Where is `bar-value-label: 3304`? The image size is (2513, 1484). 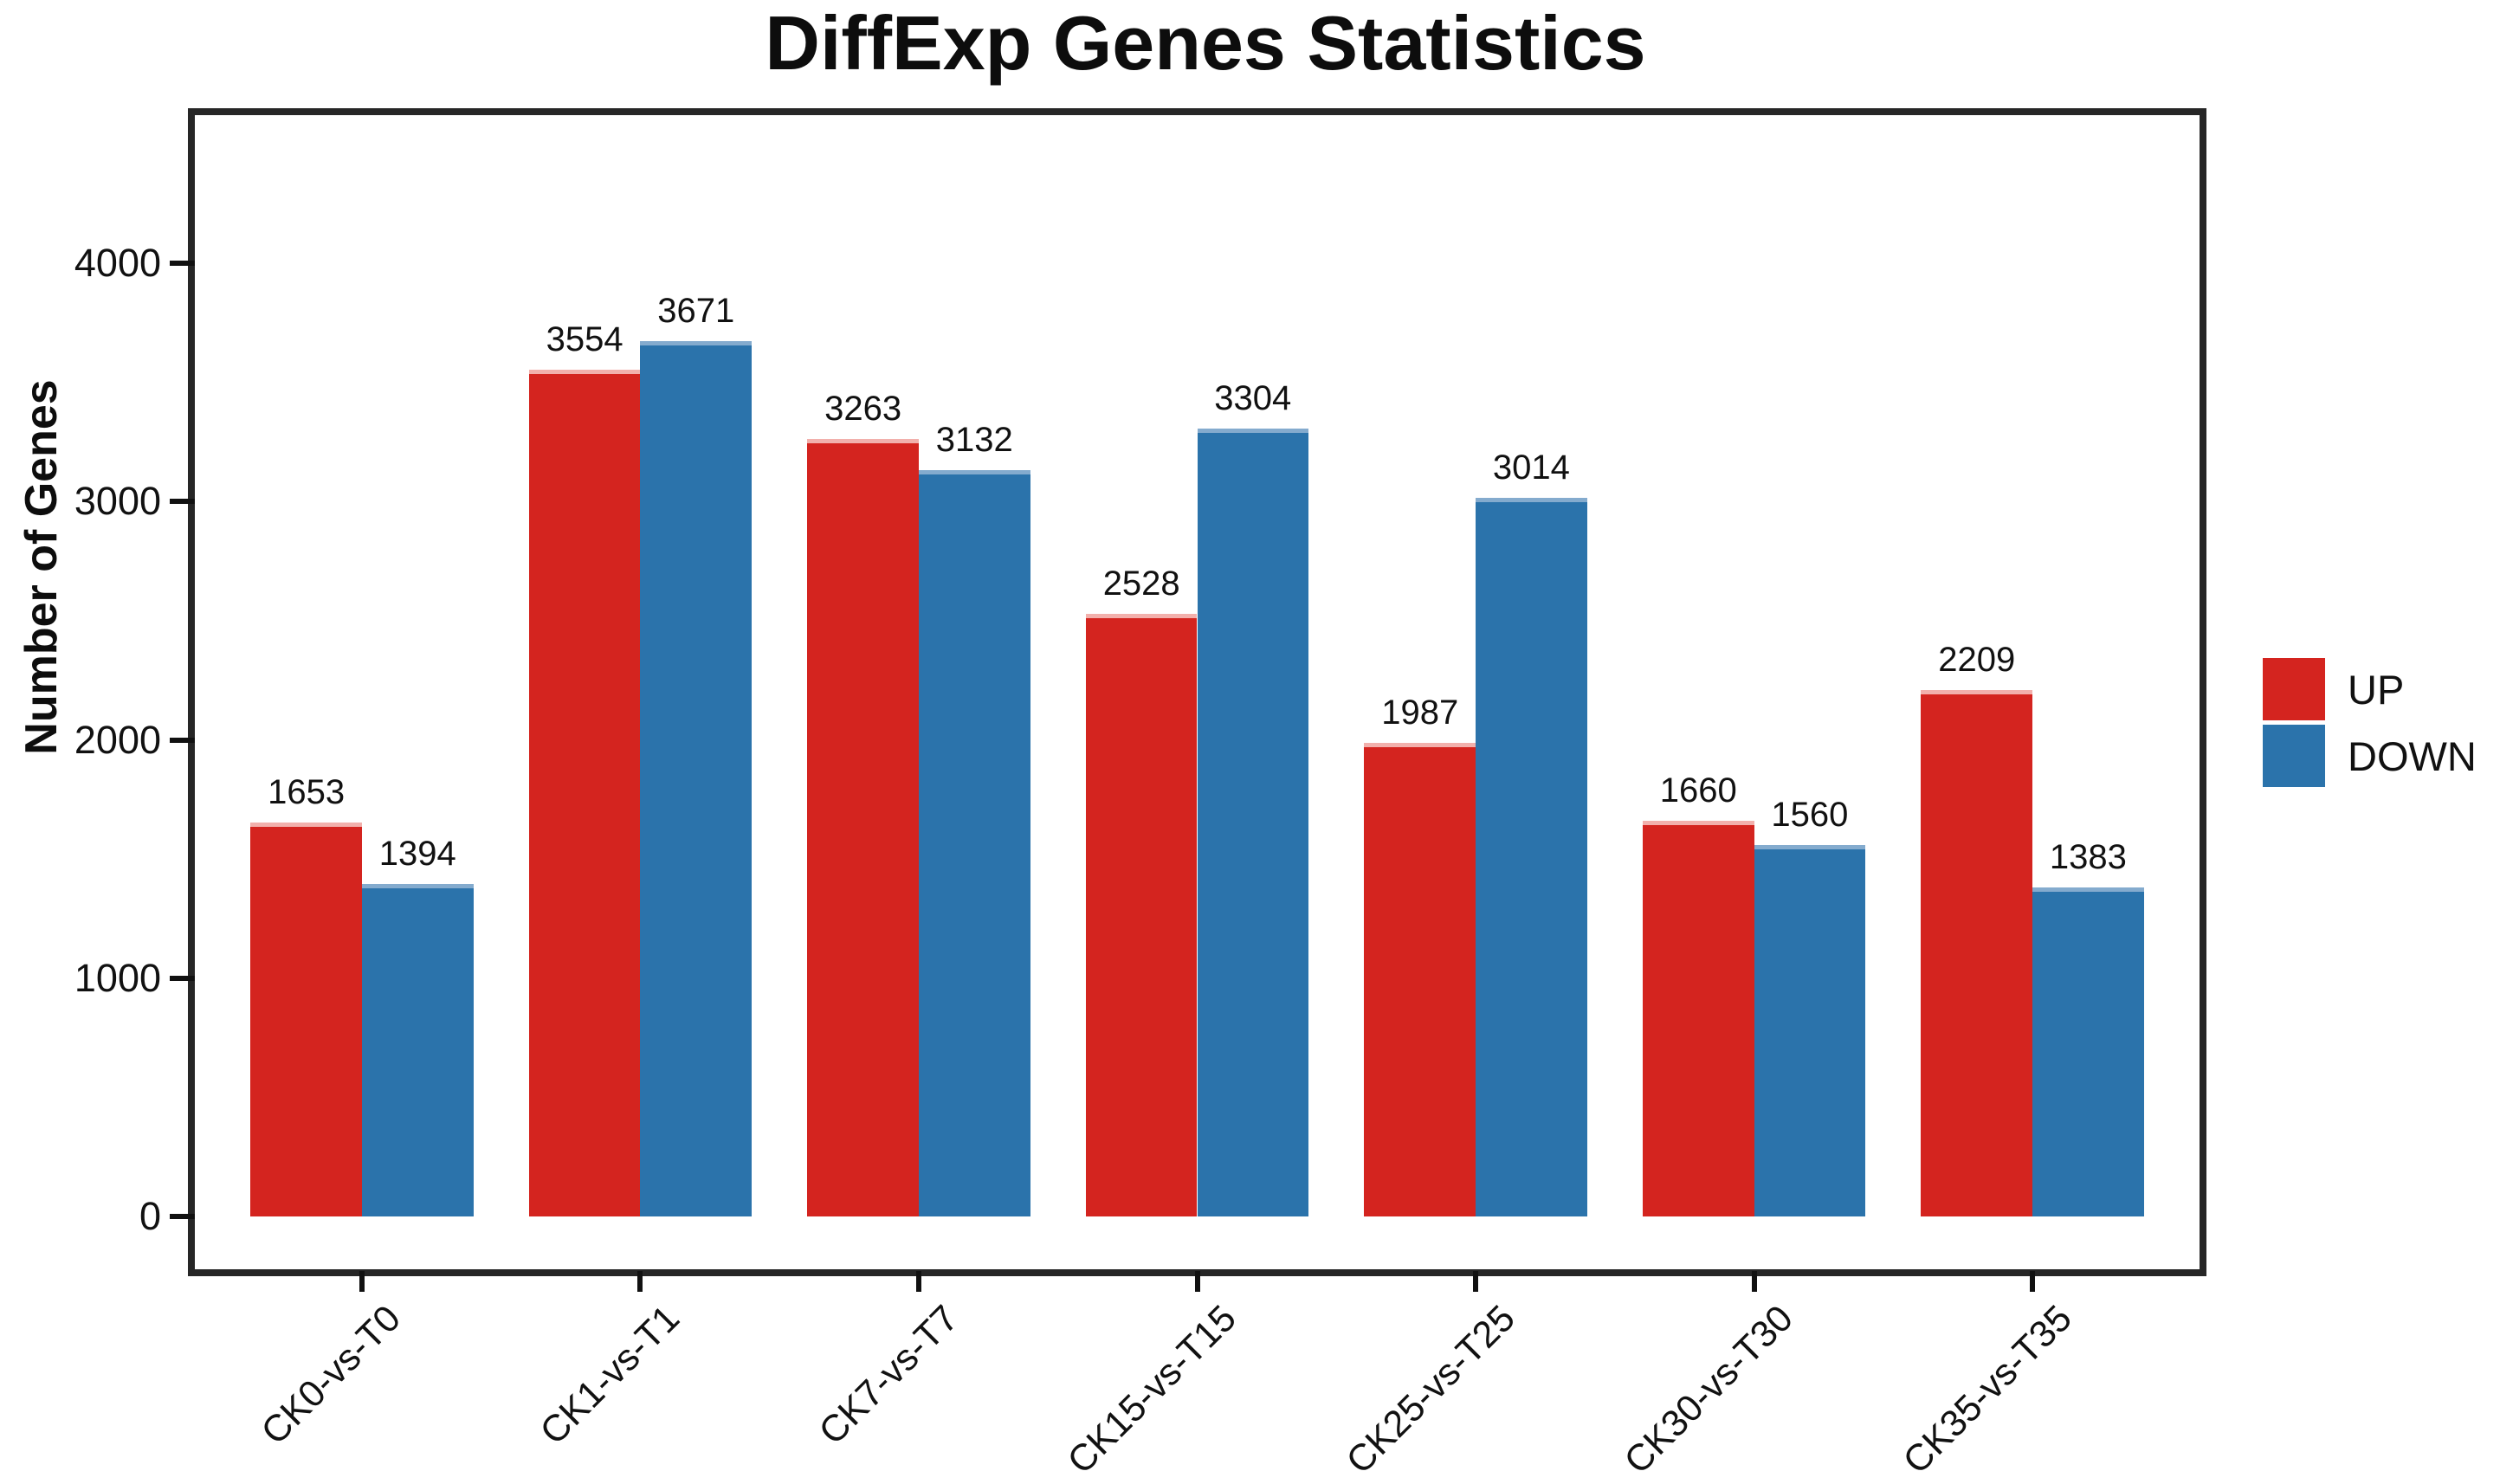 bar-value-label: 3304 is located at coordinates (1253, 398).